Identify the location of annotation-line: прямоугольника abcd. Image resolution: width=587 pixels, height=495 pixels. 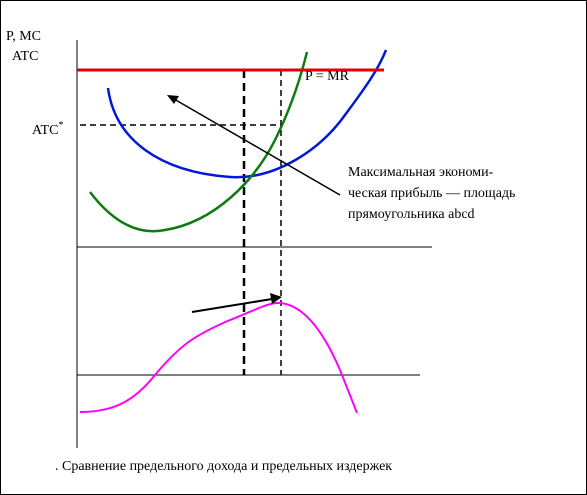
(411, 214).